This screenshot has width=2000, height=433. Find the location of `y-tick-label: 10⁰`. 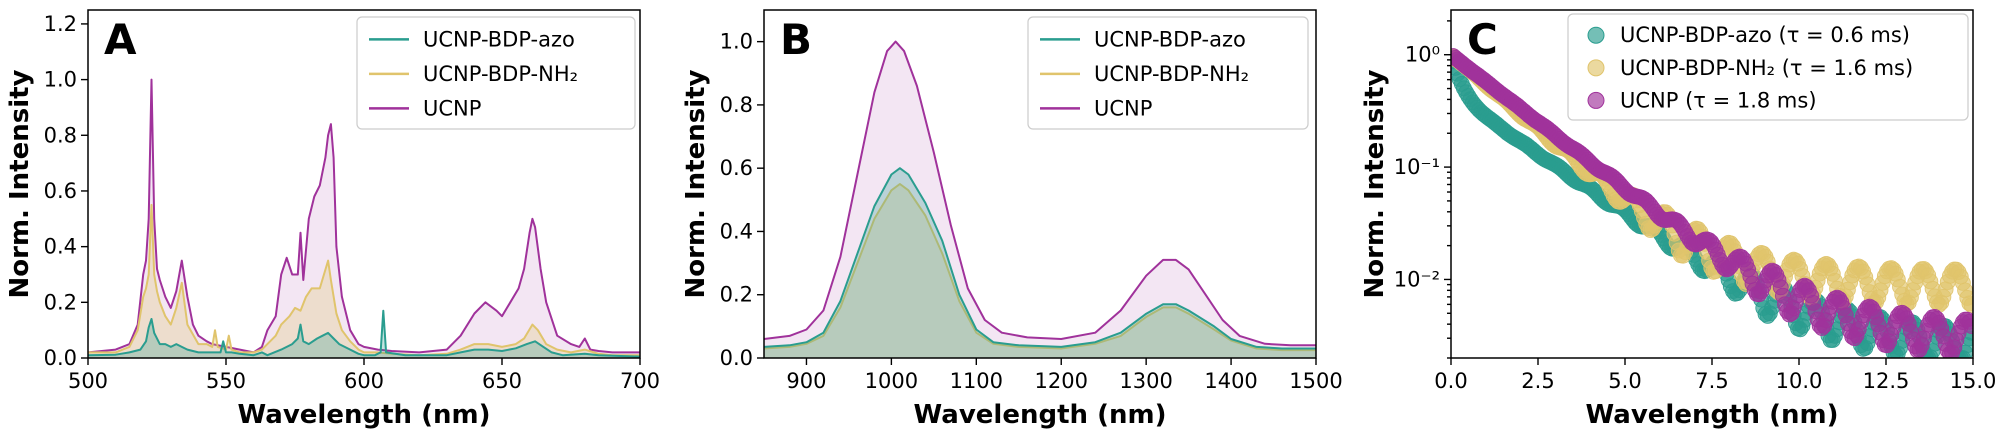

y-tick-label: 10⁰ is located at coordinates (1422, 55).